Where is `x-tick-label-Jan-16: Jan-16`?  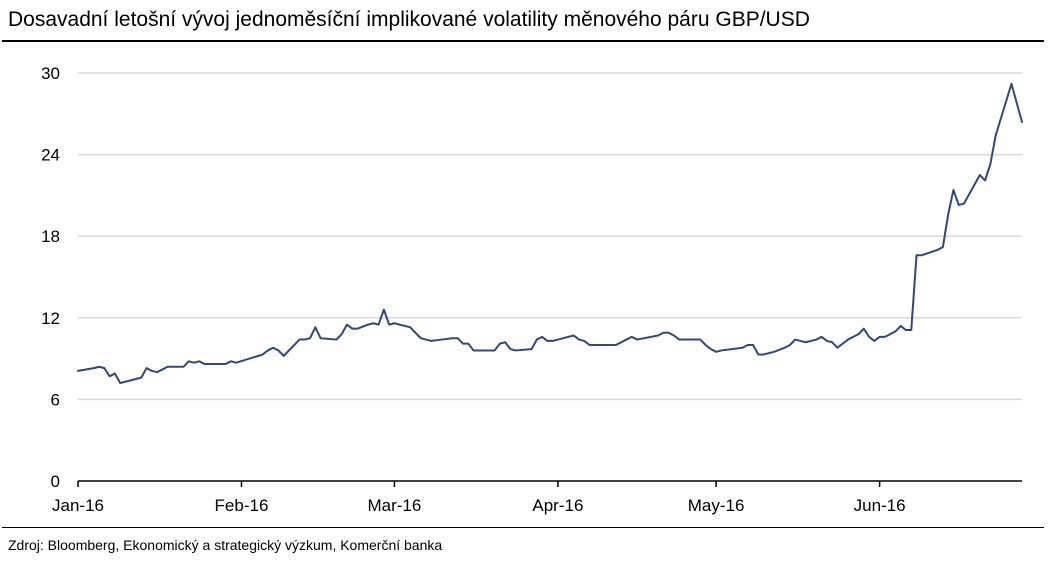
x-tick-label-Jan-16: Jan-16 is located at coordinates (78, 505).